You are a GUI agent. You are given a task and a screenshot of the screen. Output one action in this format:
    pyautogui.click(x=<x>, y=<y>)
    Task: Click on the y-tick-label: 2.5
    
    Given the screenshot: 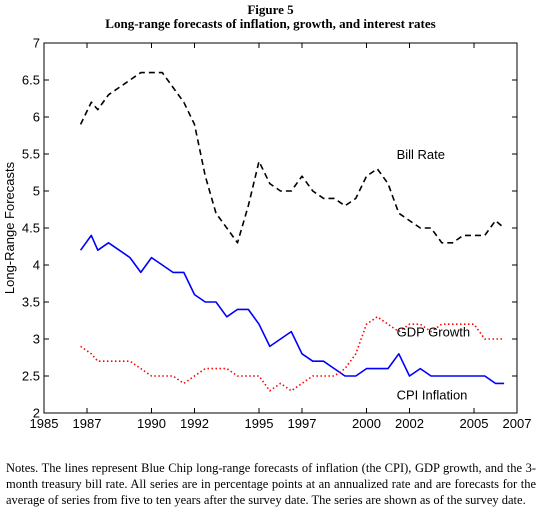 What is the action you would take?
    pyautogui.click(x=31, y=376)
    